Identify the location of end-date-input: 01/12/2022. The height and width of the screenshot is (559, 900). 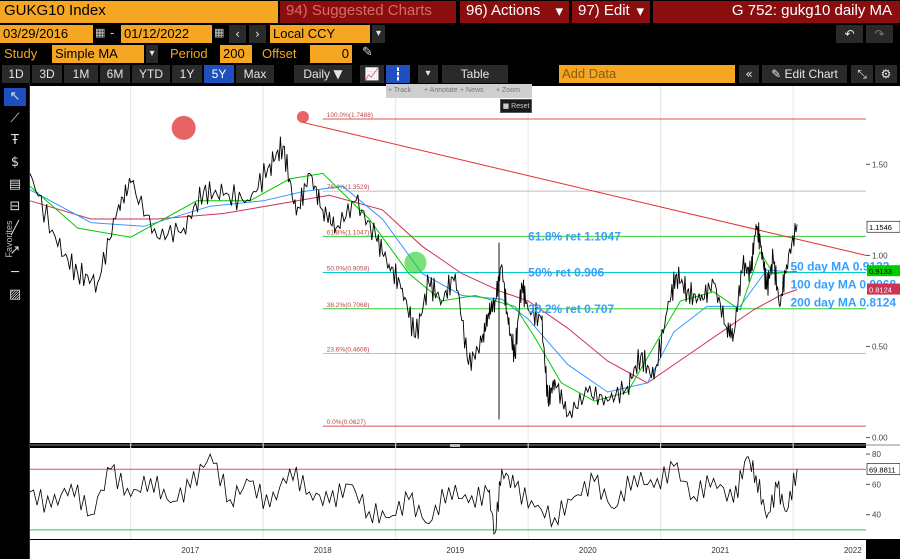
(166, 34).